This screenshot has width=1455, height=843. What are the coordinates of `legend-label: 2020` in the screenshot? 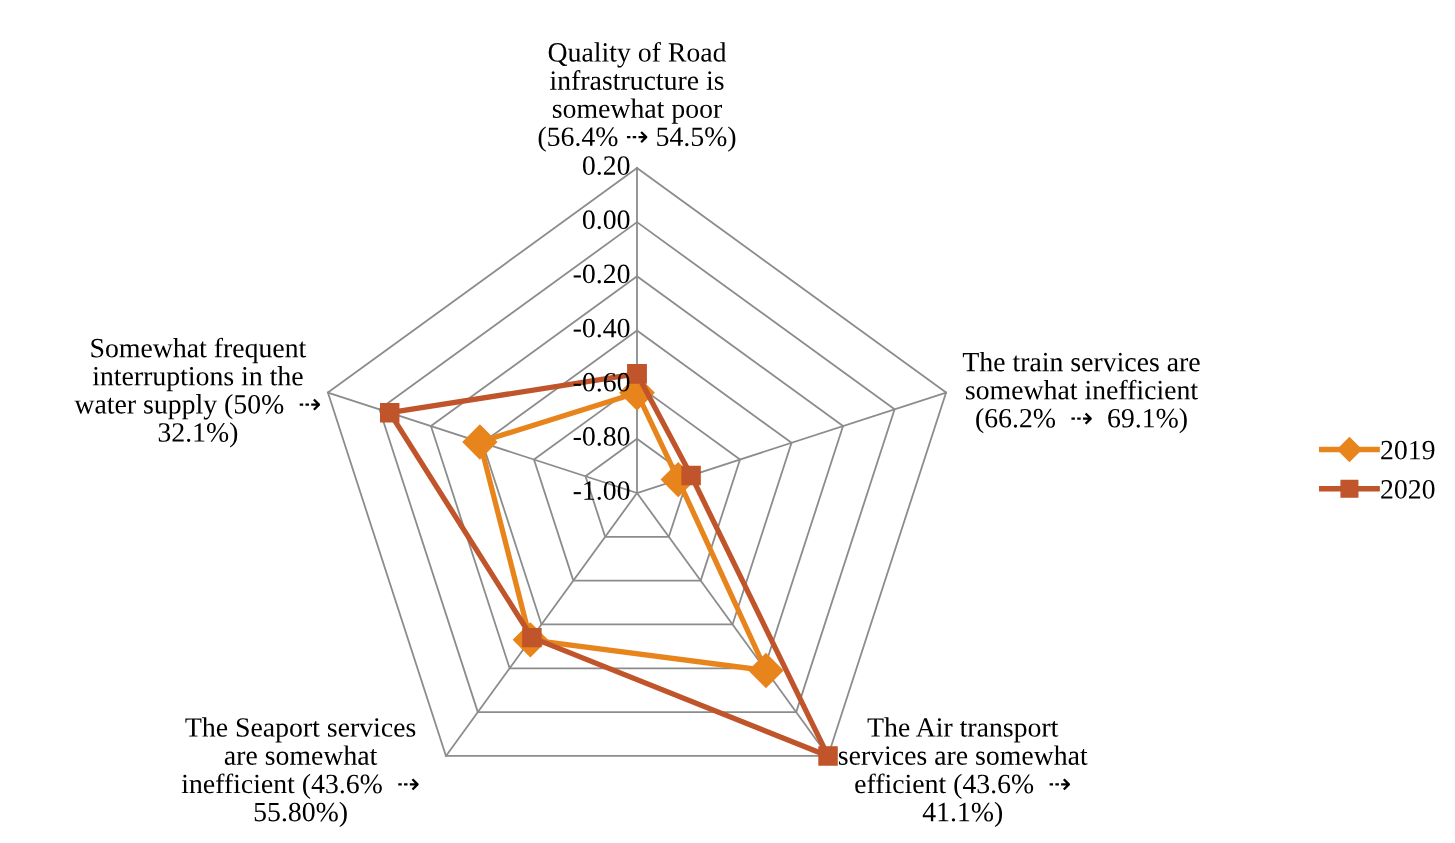 It's located at (1408, 489).